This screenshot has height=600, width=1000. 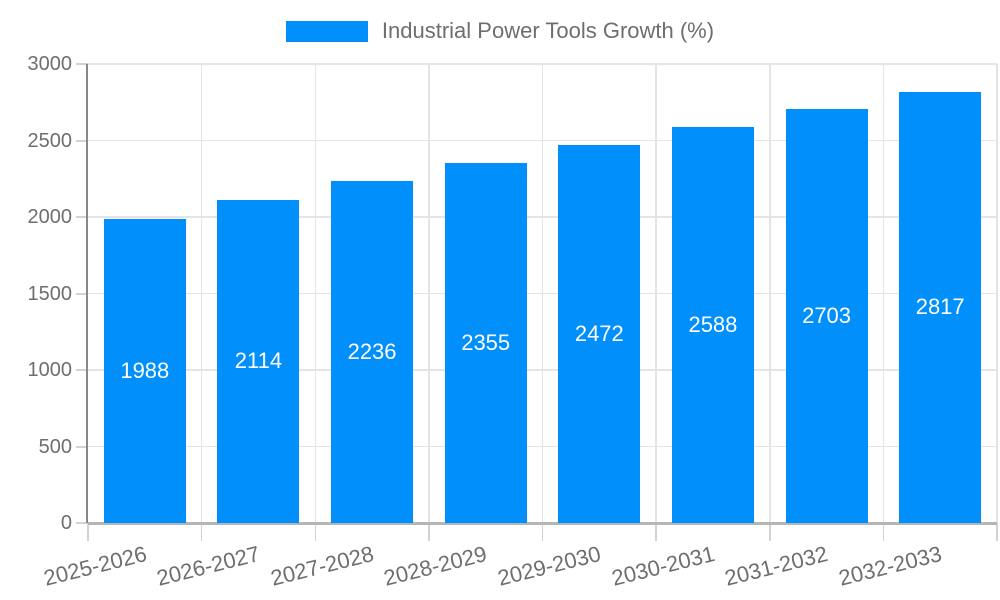 I want to click on y-axis-label: 2000, so click(x=50, y=217).